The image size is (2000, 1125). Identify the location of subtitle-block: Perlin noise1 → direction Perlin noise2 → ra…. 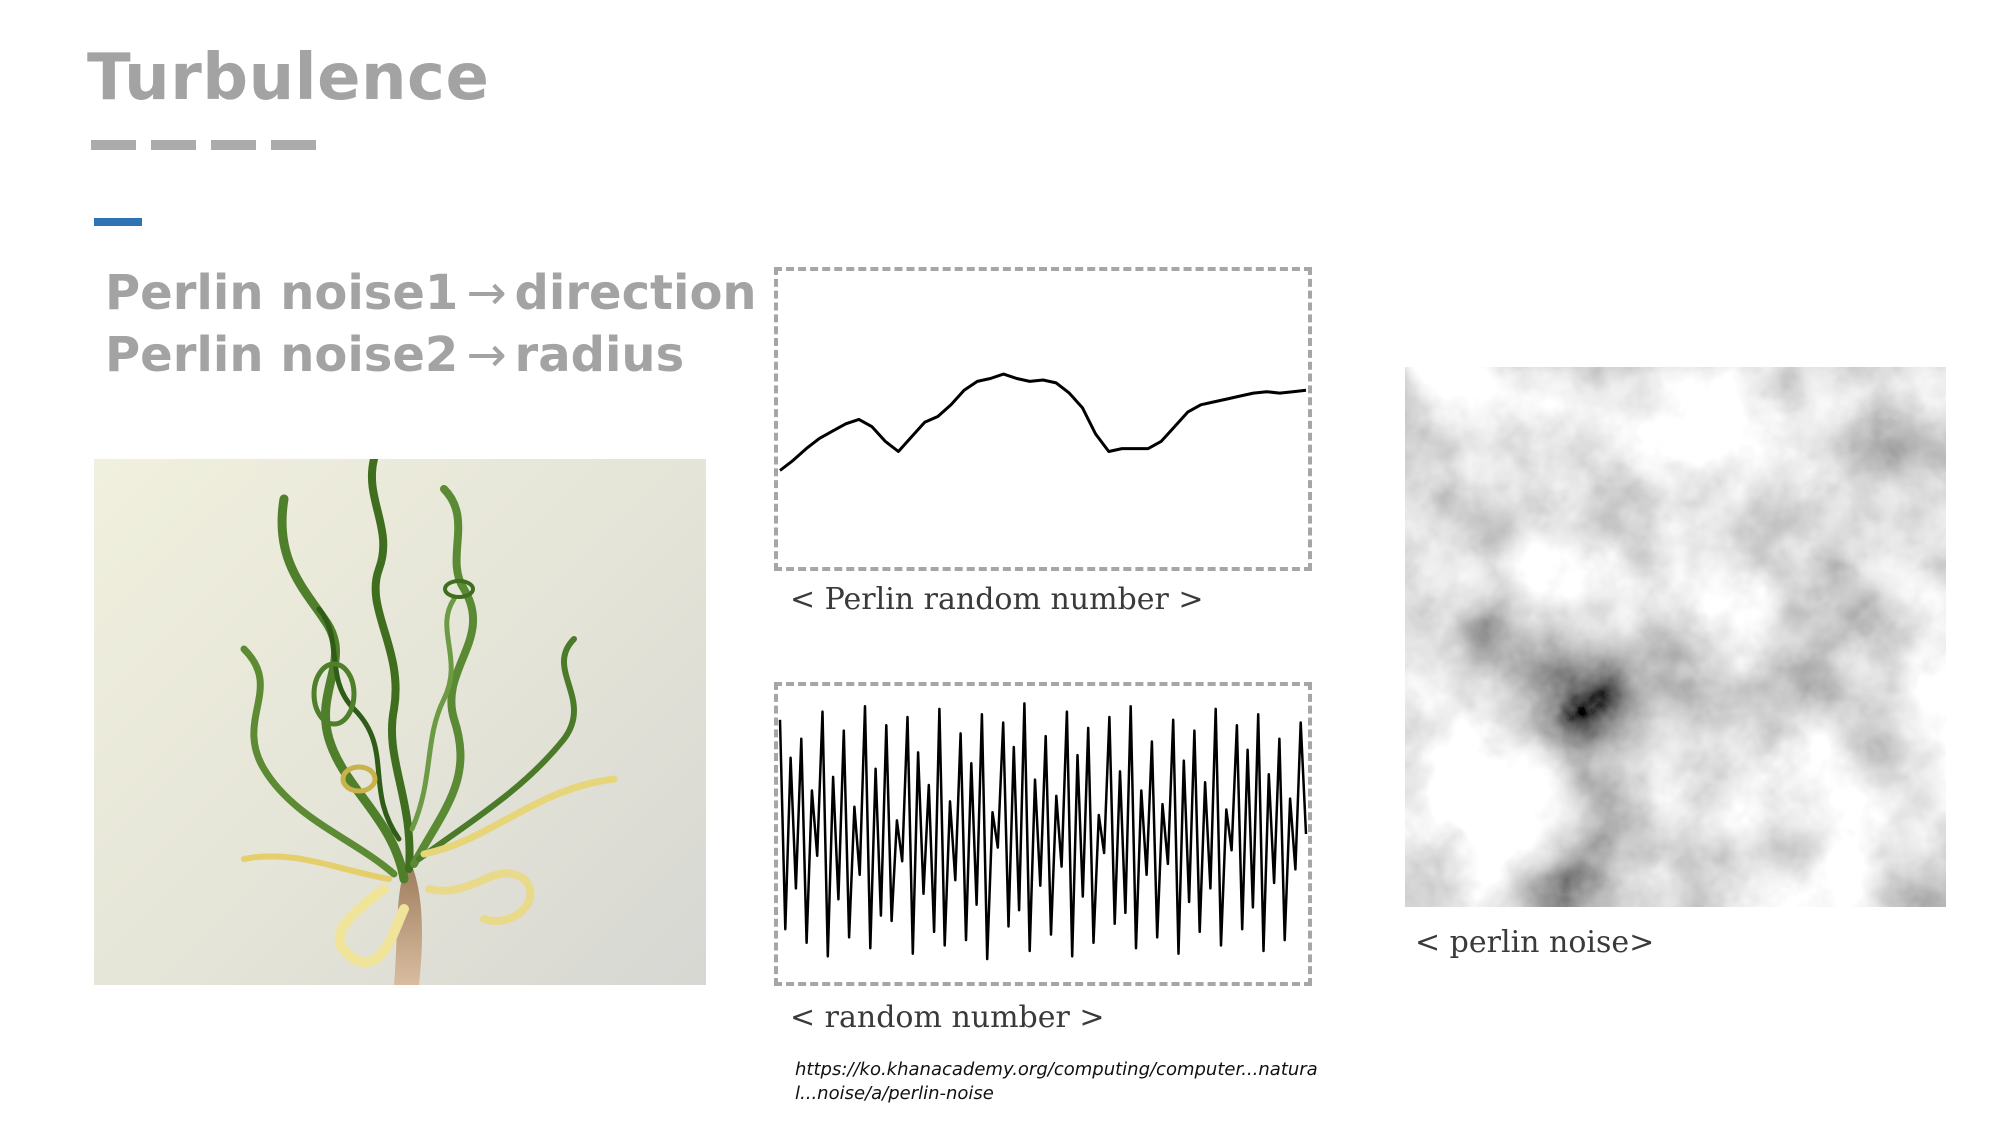
(431, 324).